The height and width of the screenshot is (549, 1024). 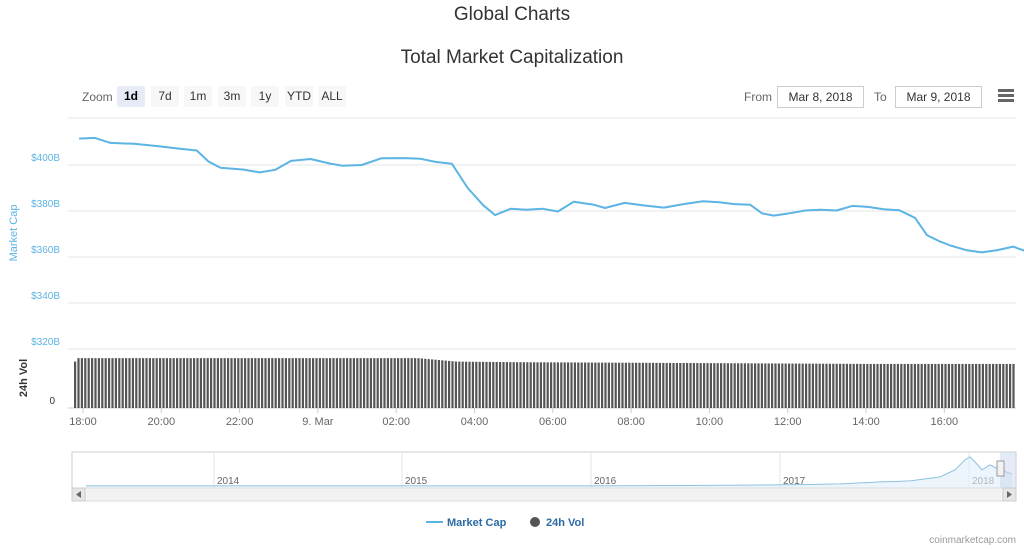 What do you see at coordinates (710, 422) in the screenshot?
I see `x-tick-label: 10:00` at bounding box center [710, 422].